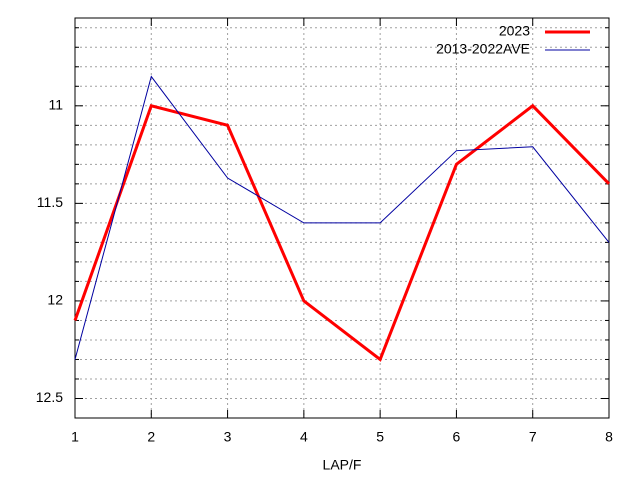 Image resolution: width=640 pixels, height=480 pixels. I want to click on x-tick-label: 1, so click(75, 437).